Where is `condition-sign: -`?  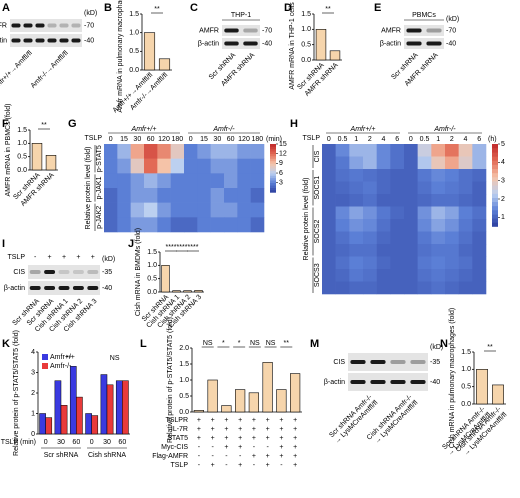 condition-sign: - is located at coordinates (212, 456).